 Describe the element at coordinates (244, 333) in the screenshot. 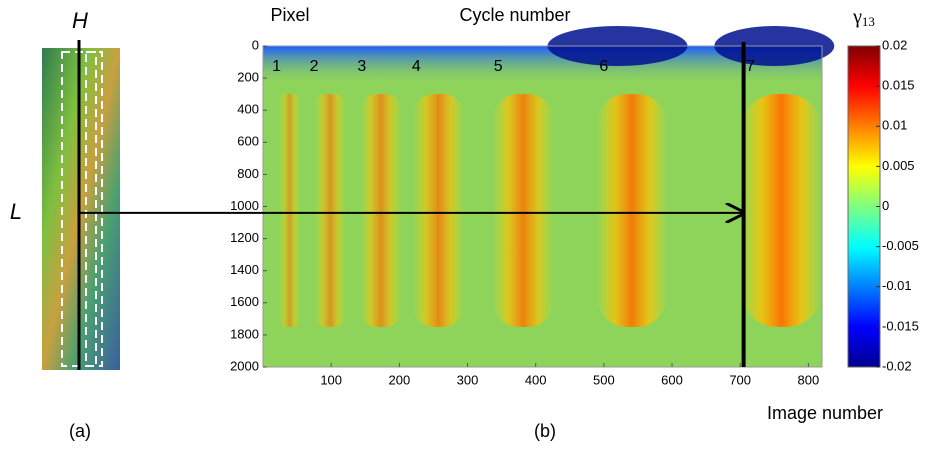

I see `y-tick-label: 1800` at that location.